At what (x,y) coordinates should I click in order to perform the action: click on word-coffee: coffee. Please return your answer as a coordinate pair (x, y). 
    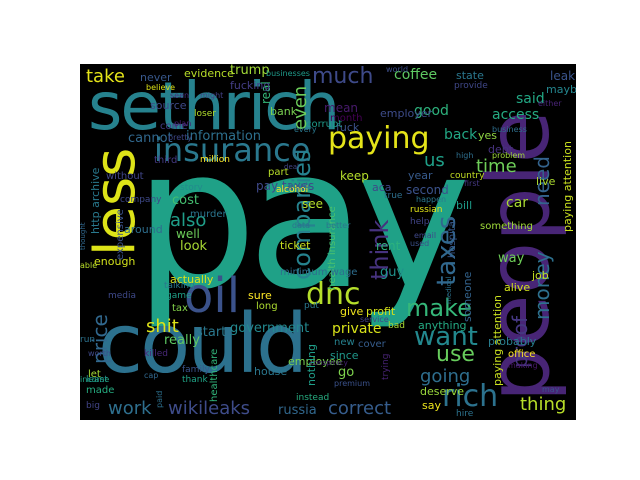
    Looking at the image, I should click on (416, 75).